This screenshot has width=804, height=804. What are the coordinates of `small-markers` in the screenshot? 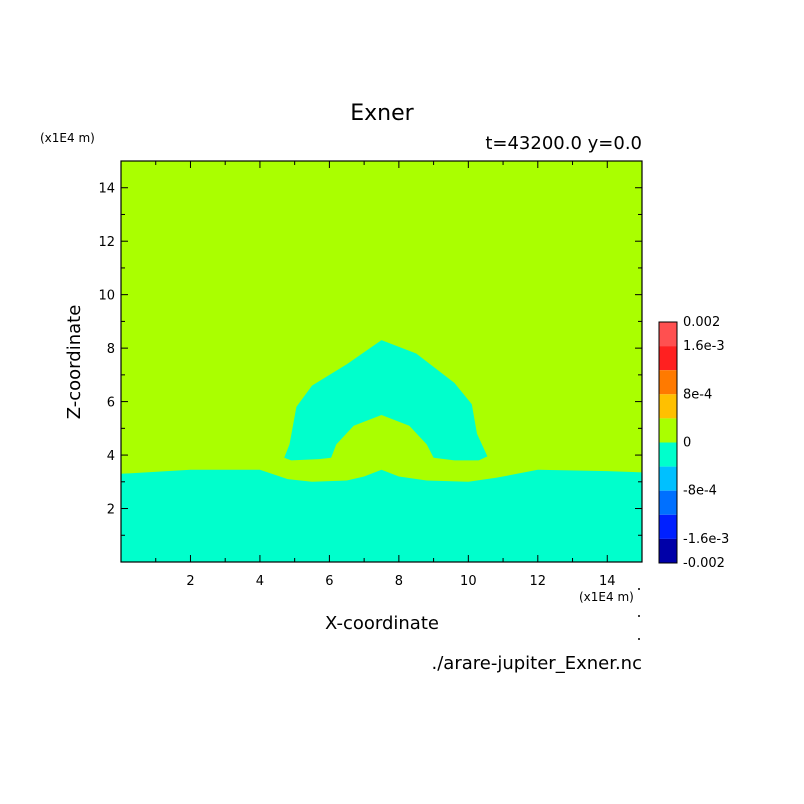 It's located at (639, 614).